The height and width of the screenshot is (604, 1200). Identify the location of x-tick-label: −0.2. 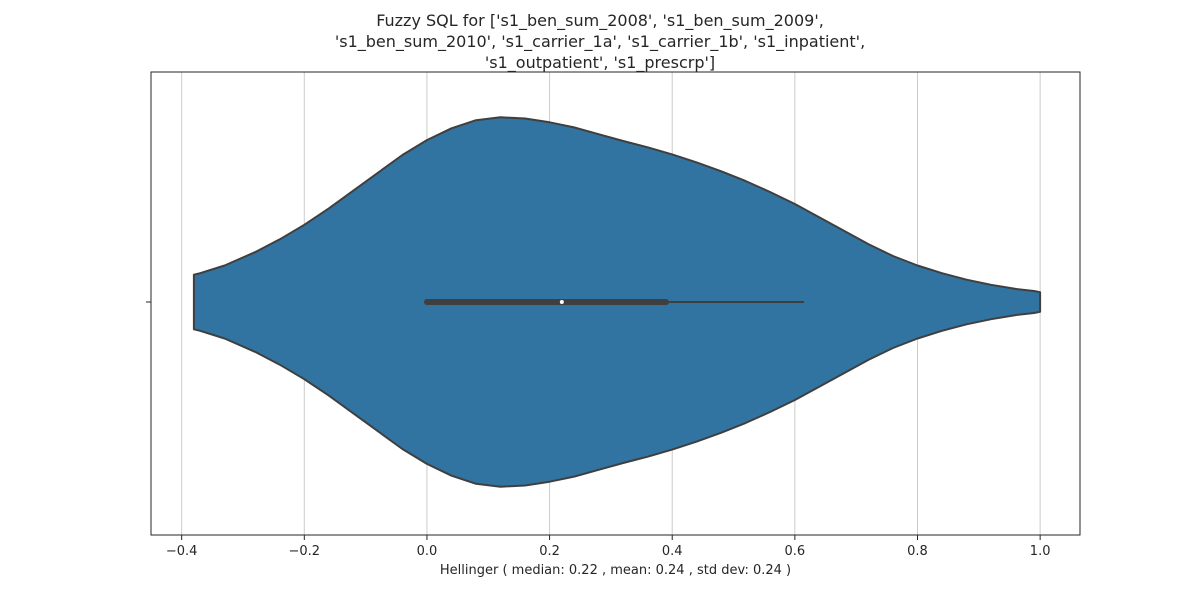
(305, 551).